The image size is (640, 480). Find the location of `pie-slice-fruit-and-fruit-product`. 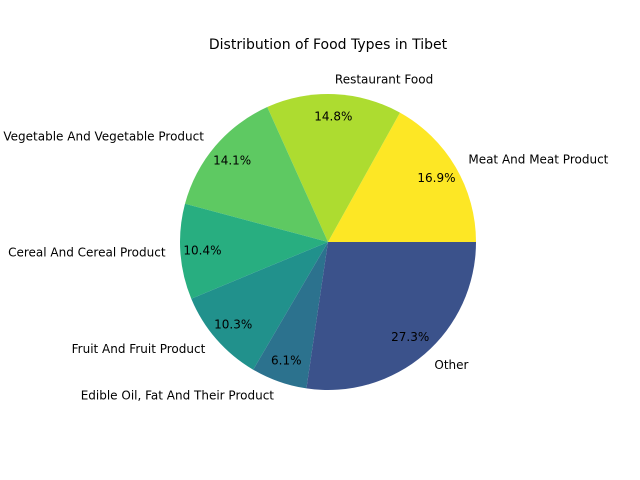

pie-slice-fruit-and-fruit-product is located at coordinates (259, 306).